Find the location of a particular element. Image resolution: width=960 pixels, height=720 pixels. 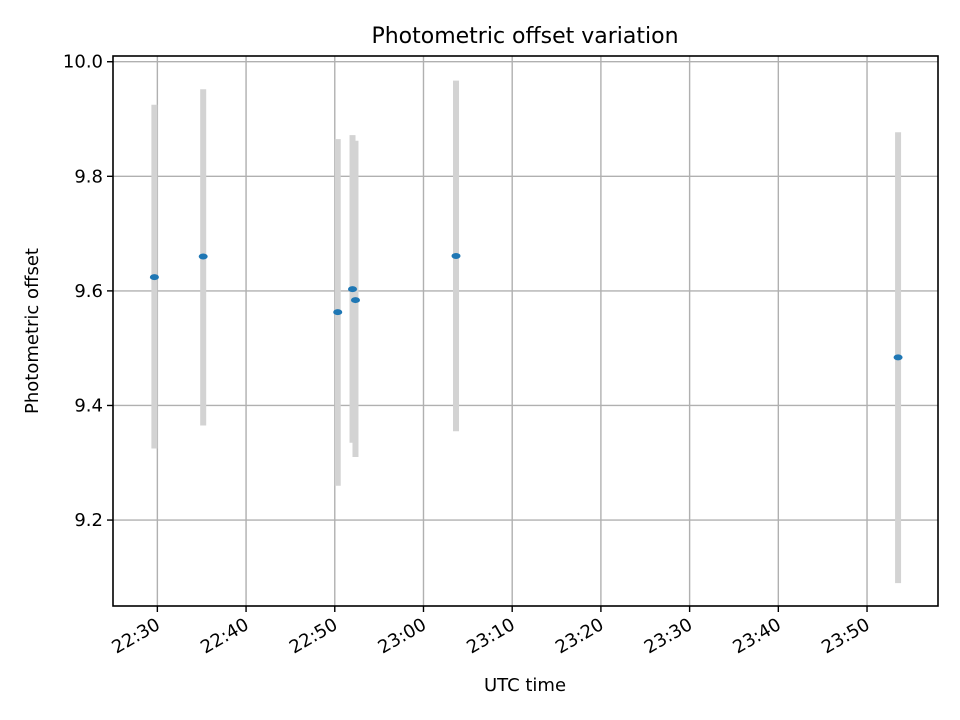

x-tick-label: 23:10 is located at coordinates (490, 636).